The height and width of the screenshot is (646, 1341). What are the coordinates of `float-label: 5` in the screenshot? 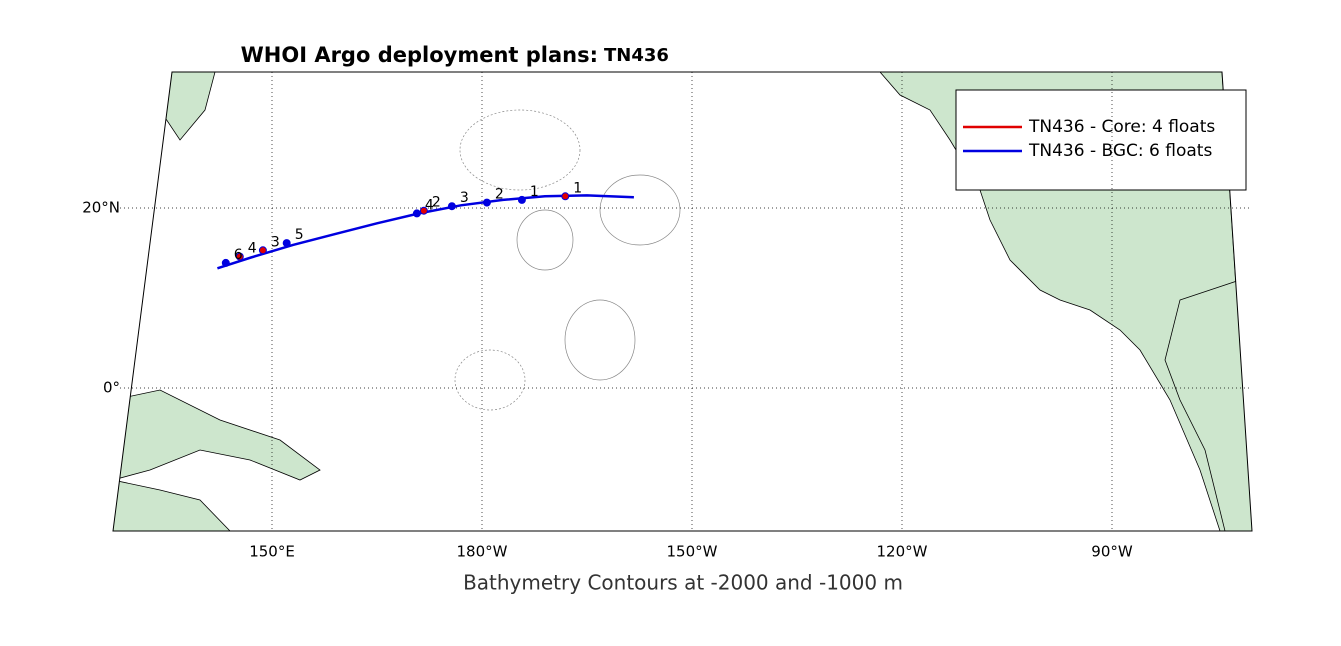 It's located at (299, 235).